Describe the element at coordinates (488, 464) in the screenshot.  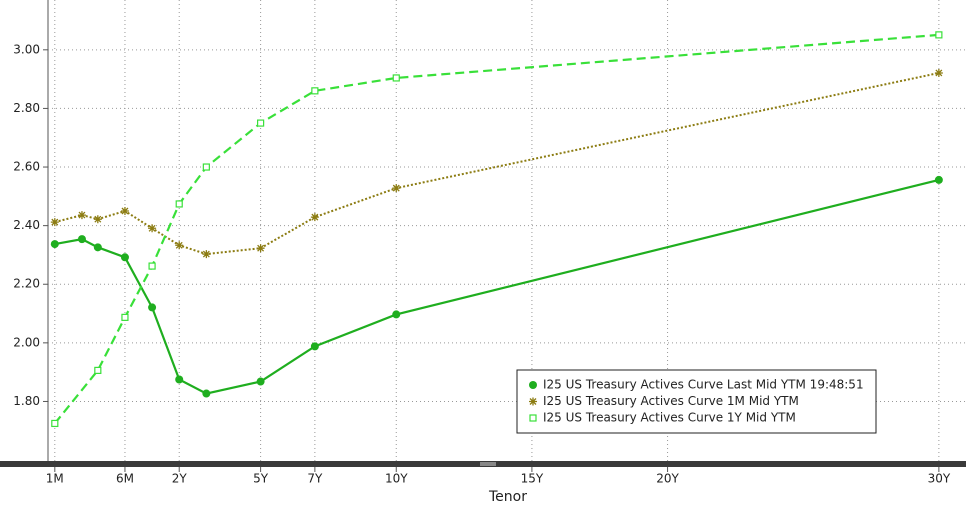
I see `scroll-handle` at that location.